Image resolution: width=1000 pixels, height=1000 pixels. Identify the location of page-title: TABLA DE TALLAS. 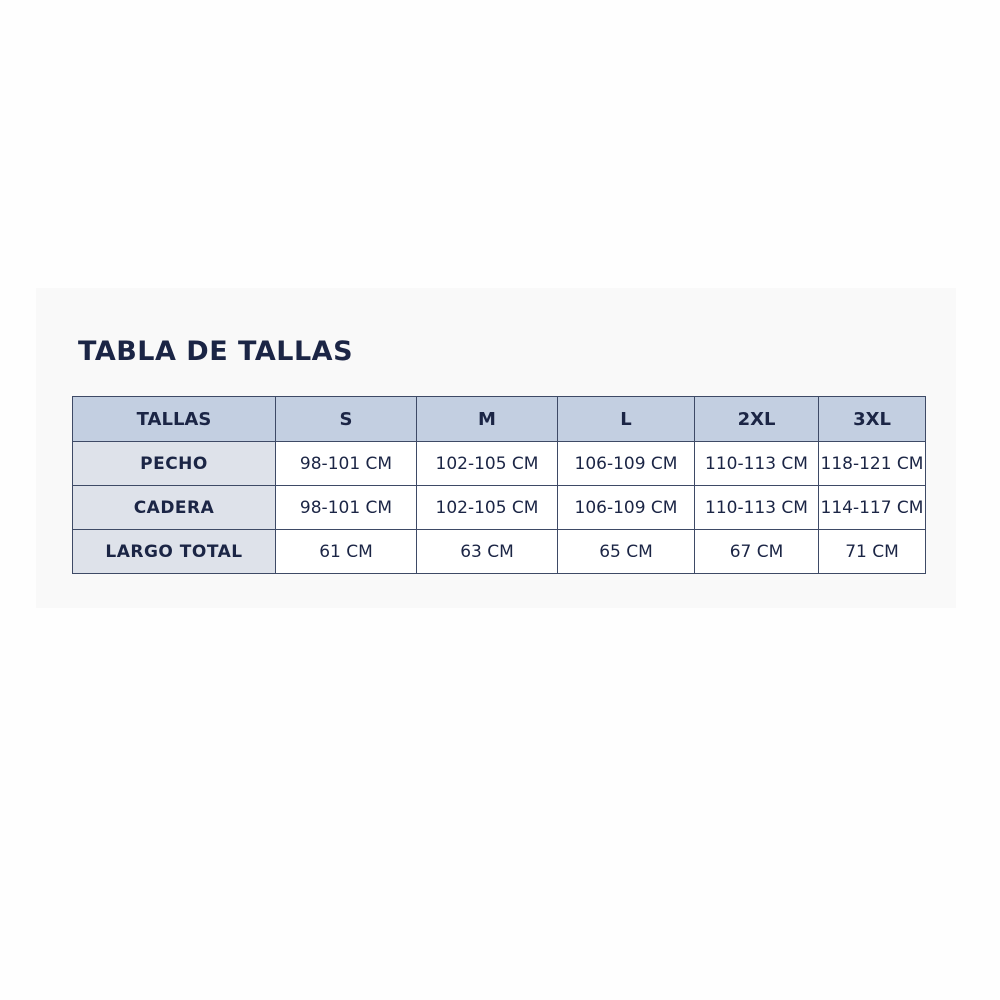
(216, 351).